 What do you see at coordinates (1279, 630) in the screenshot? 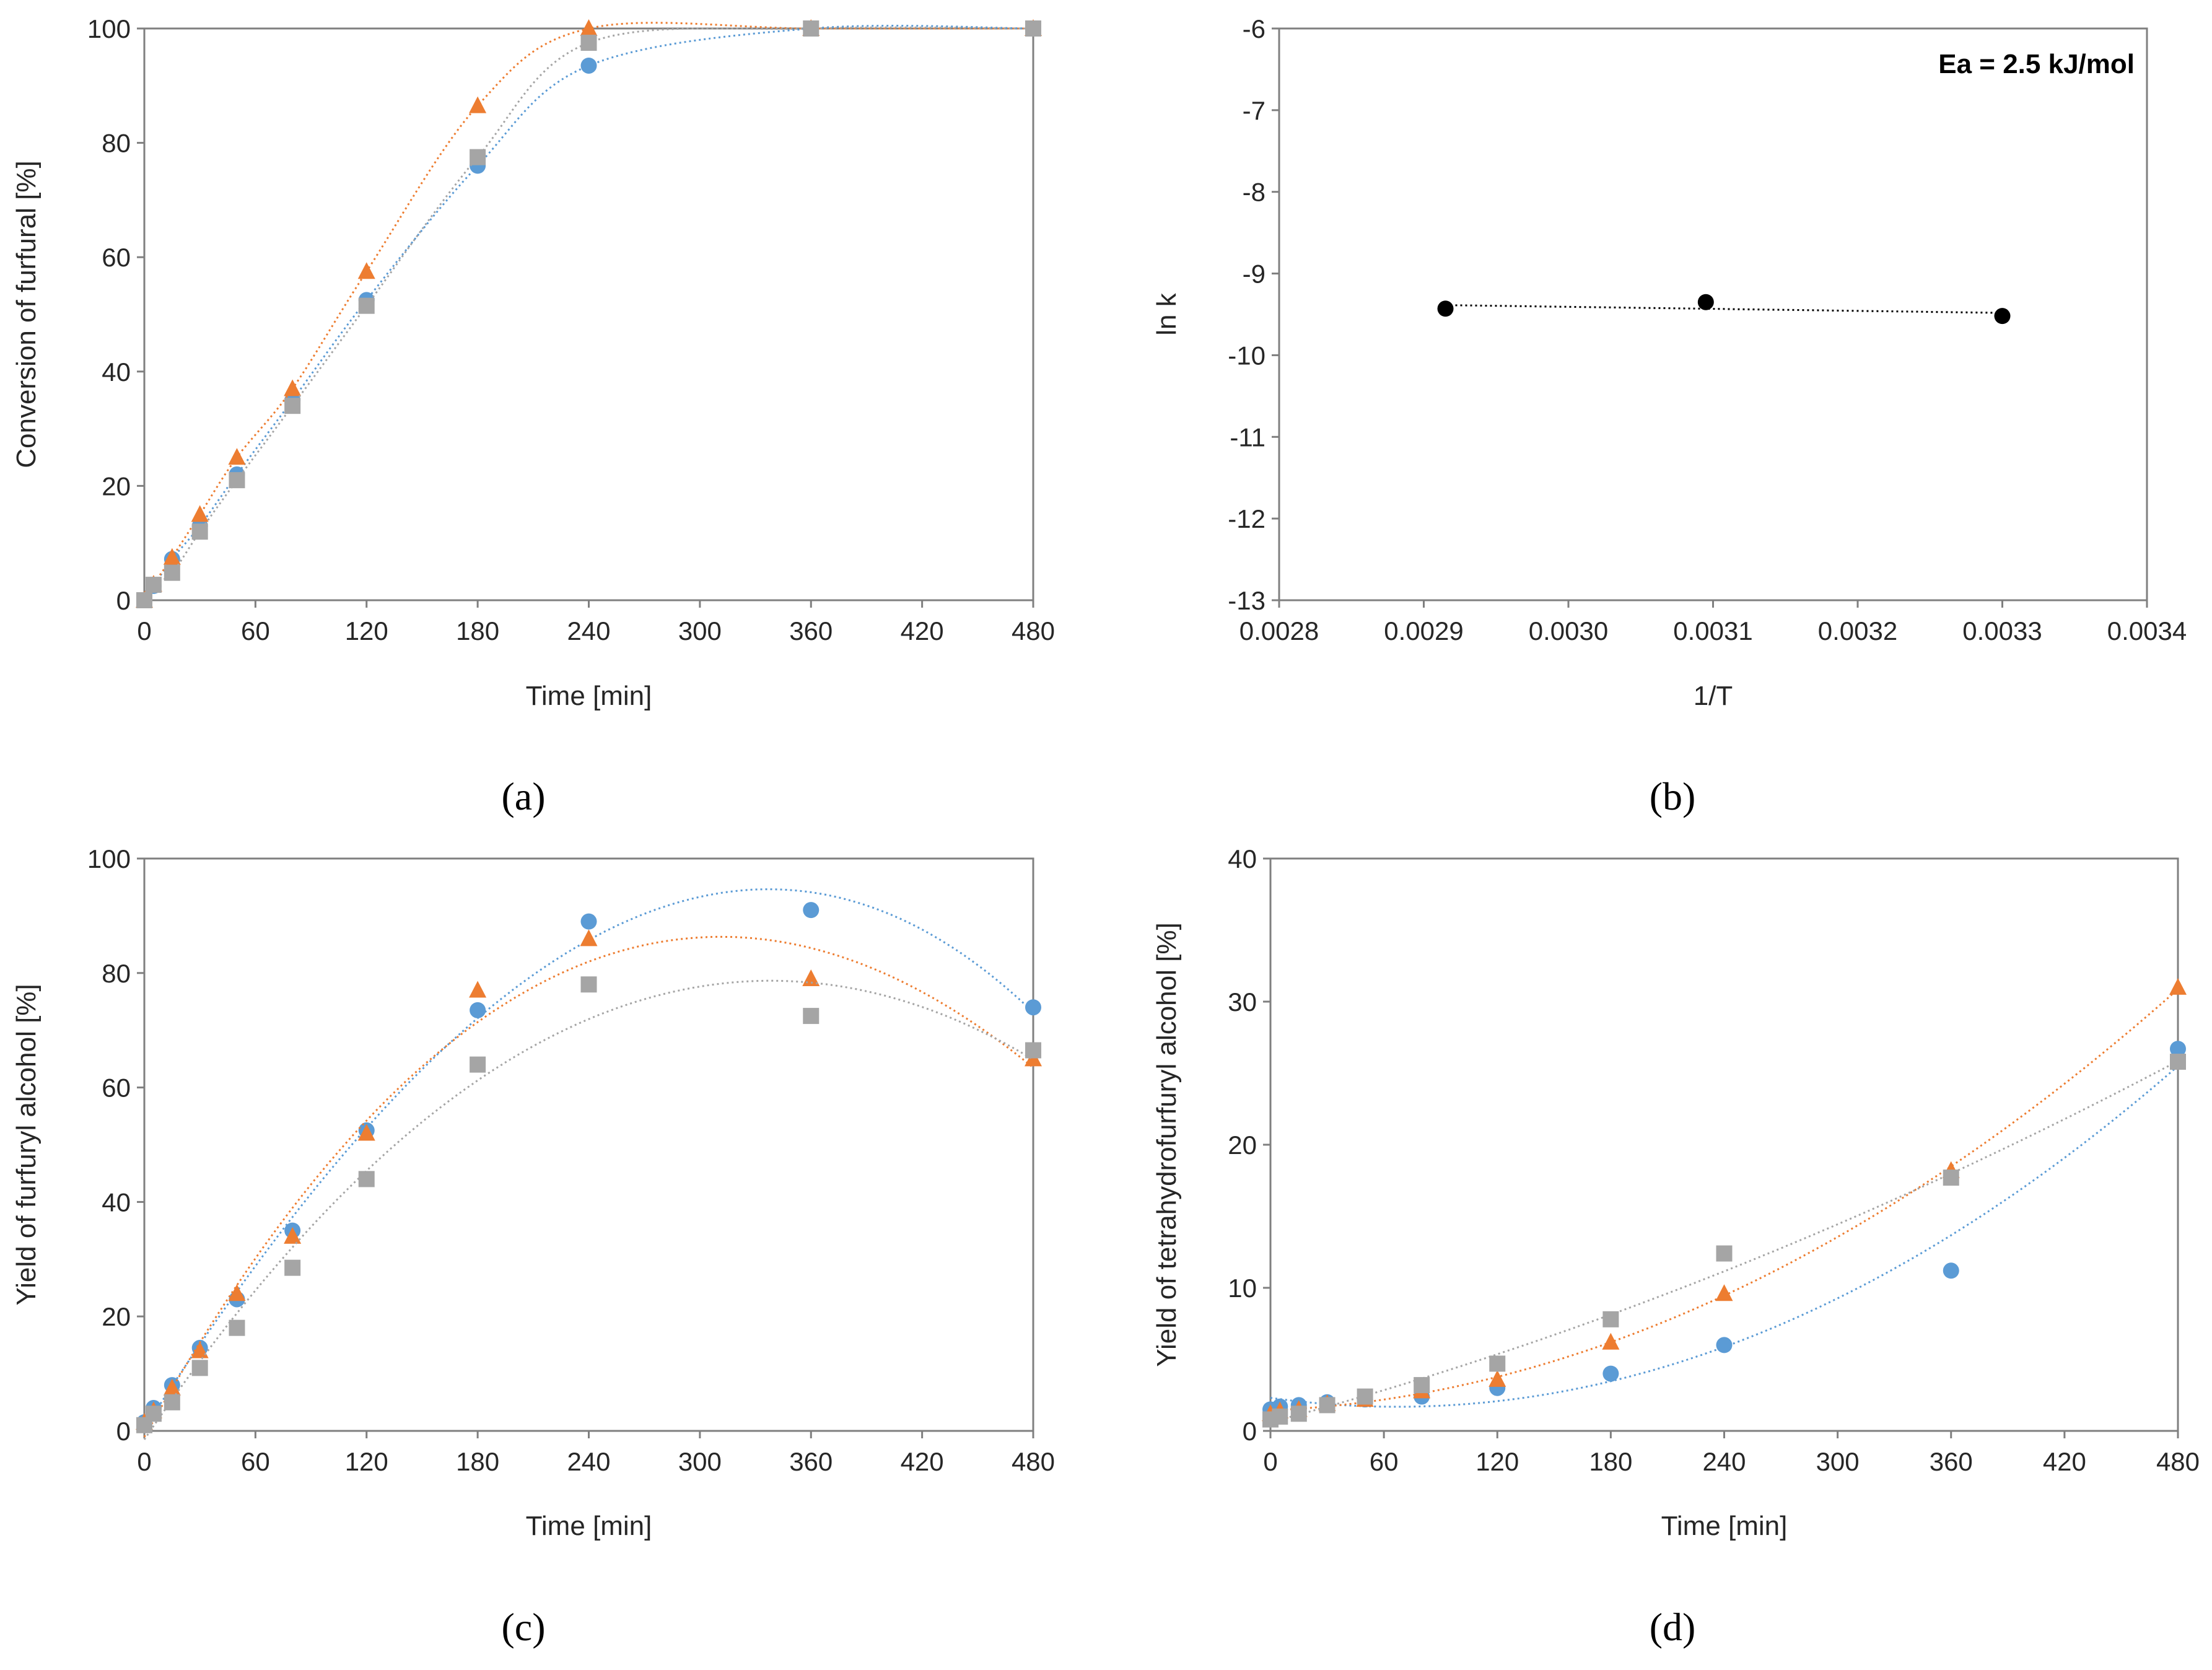
I see `x-tick-label: 0.0028` at bounding box center [1279, 630].